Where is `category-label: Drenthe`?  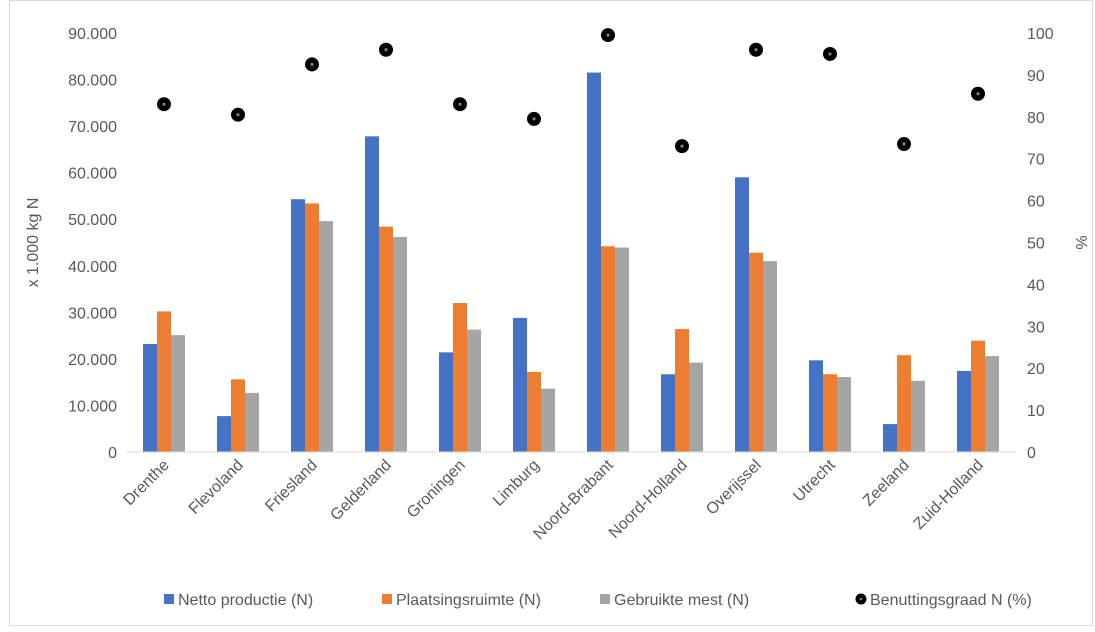 category-label: Drenthe is located at coordinates (147, 483).